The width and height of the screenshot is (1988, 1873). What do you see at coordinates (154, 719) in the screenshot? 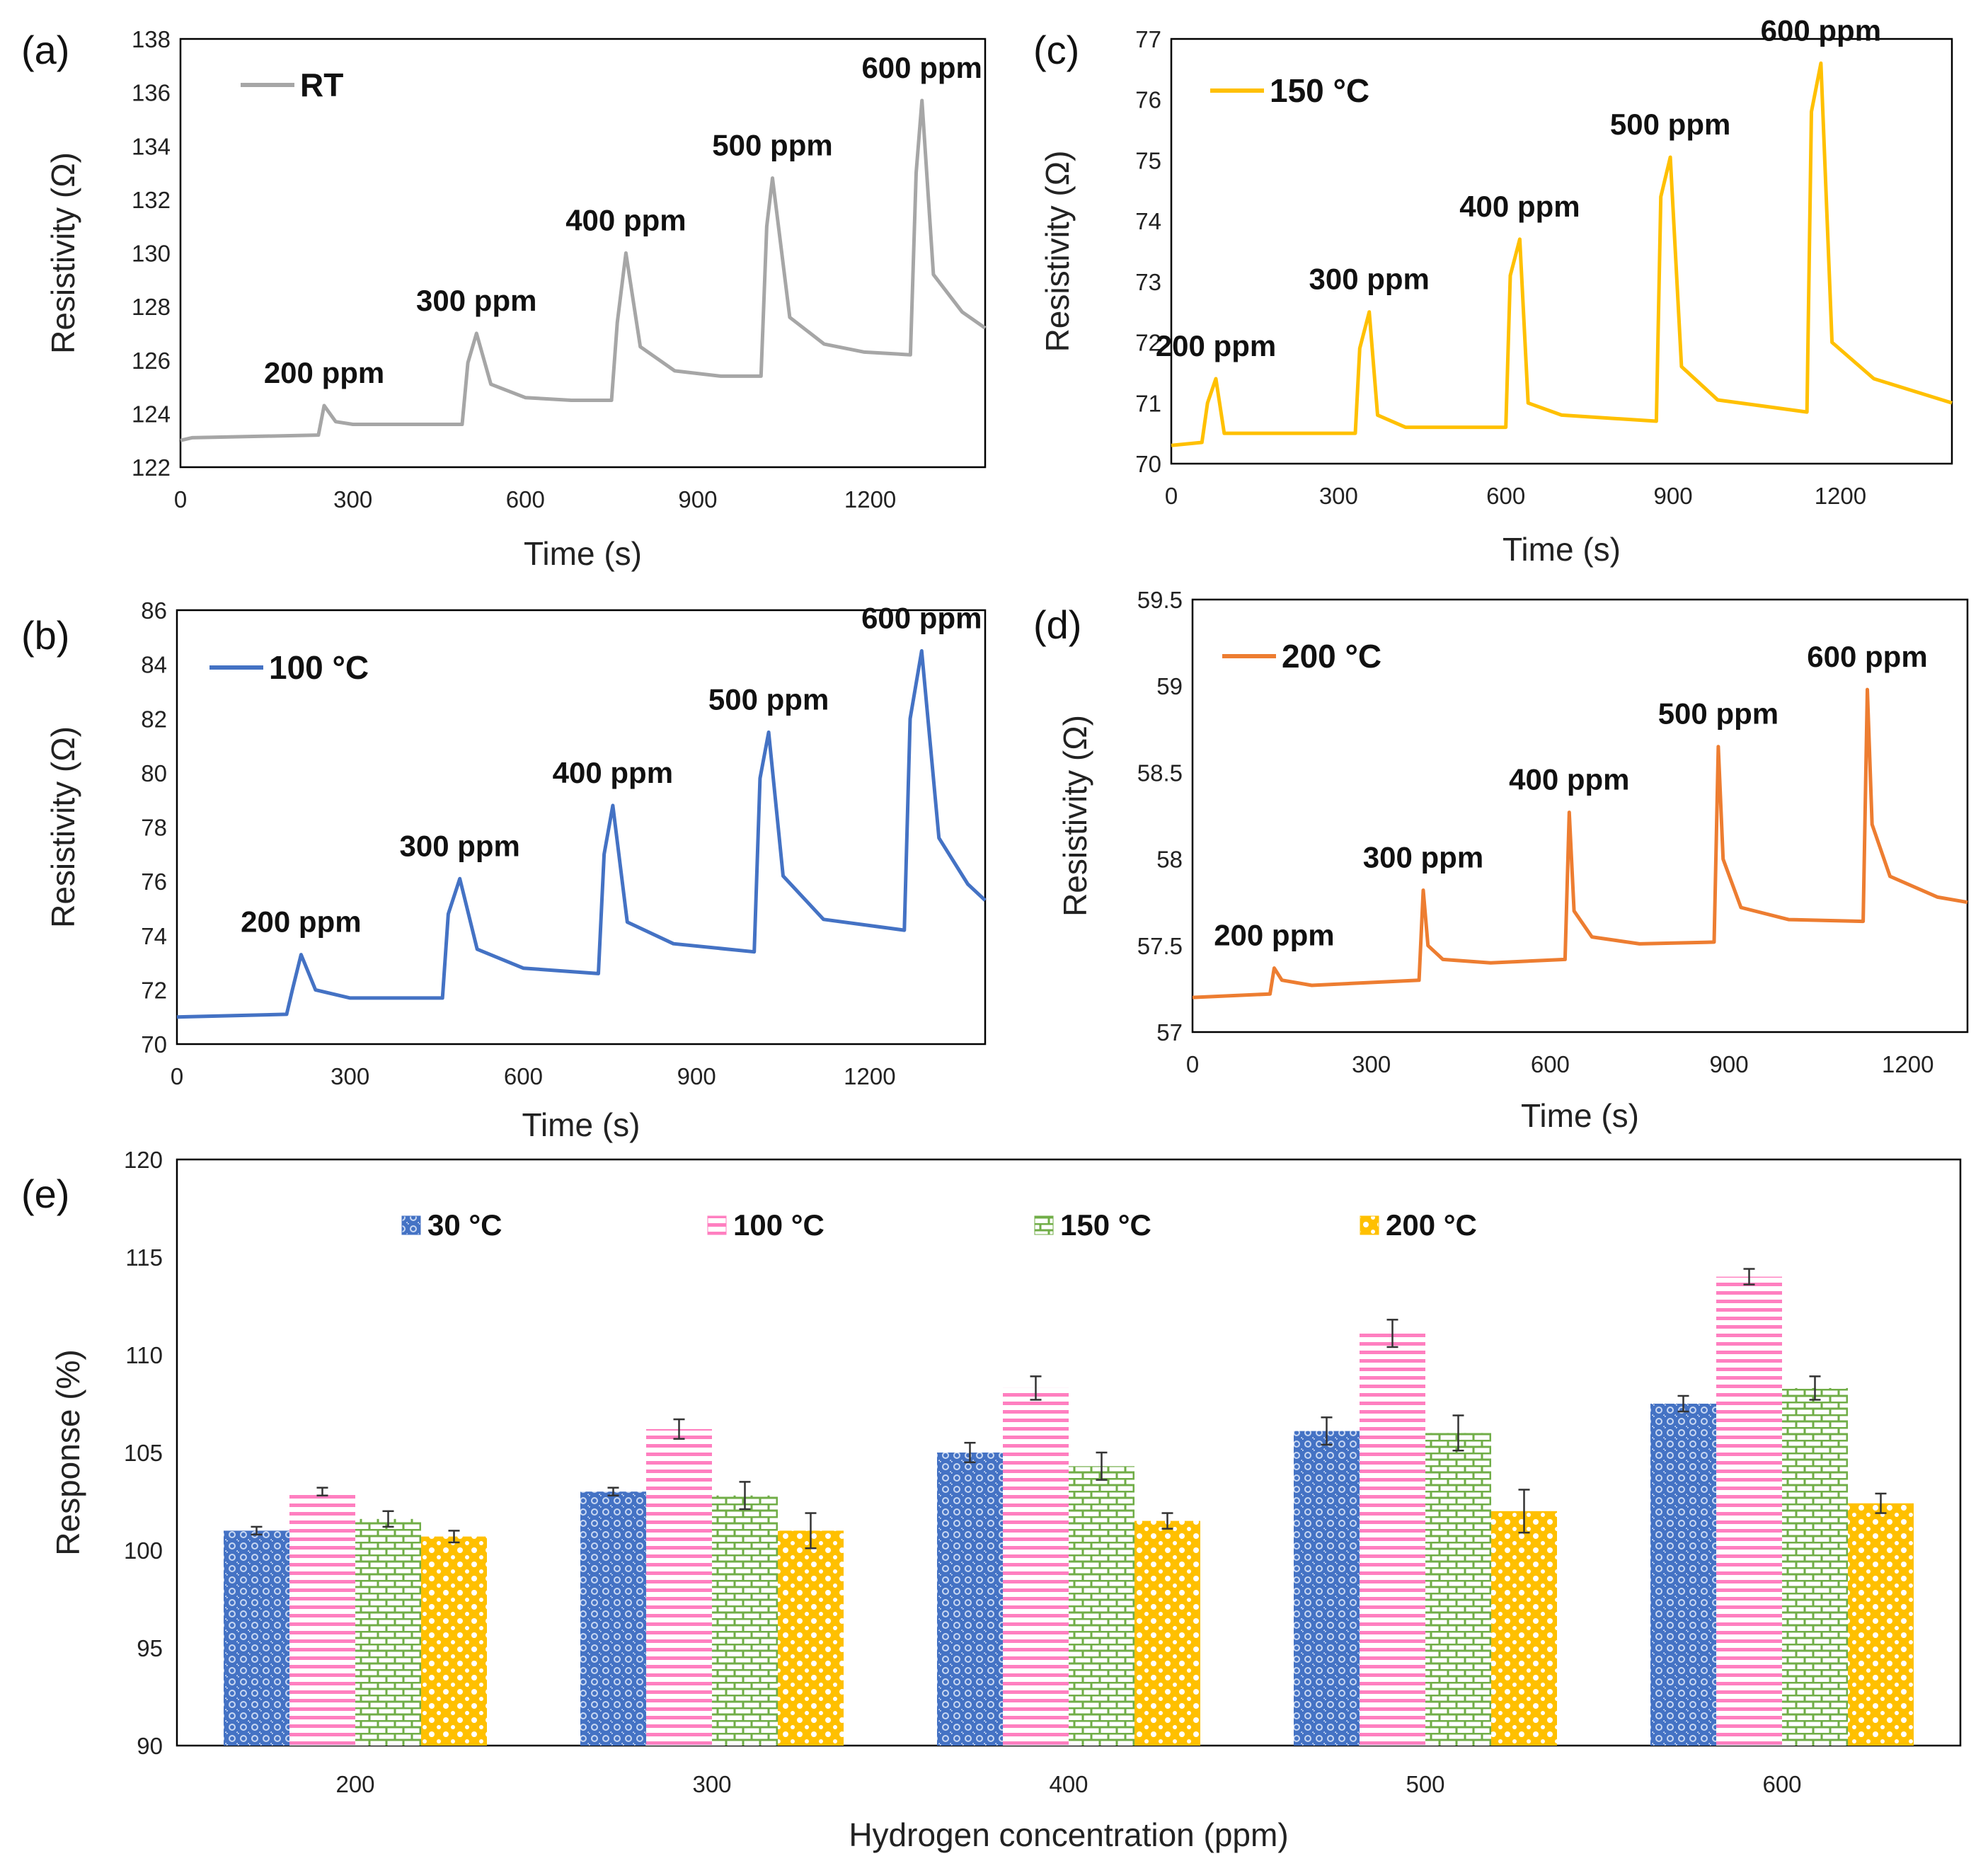
I see `y-tick-label: 82` at bounding box center [154, 719].